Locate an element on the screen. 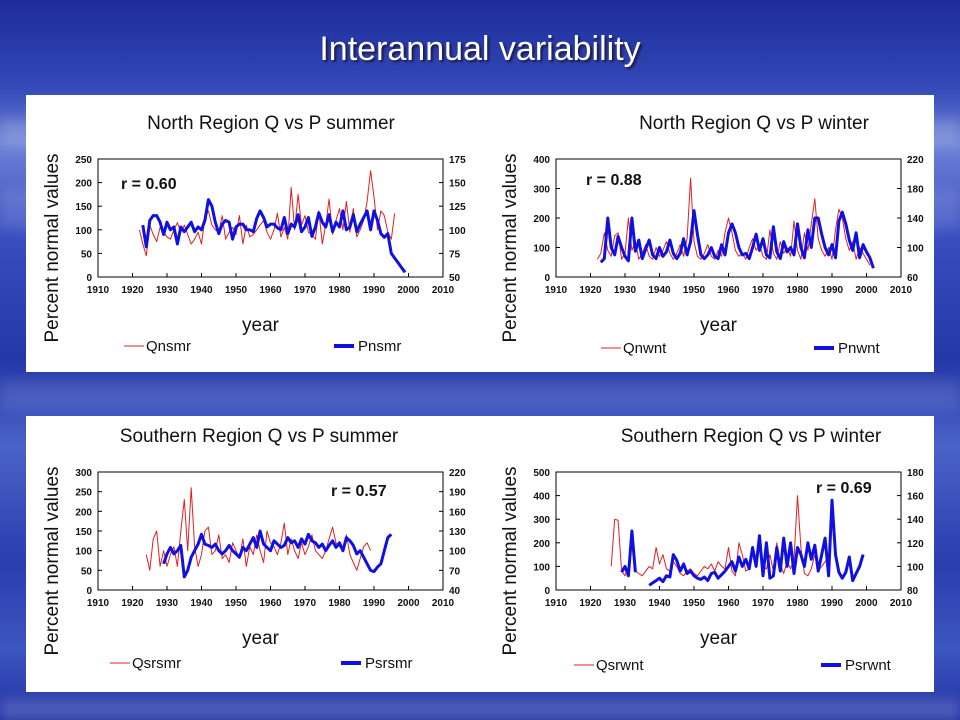  y-right-tick-label: 50 is located at coordinates (455, 278).